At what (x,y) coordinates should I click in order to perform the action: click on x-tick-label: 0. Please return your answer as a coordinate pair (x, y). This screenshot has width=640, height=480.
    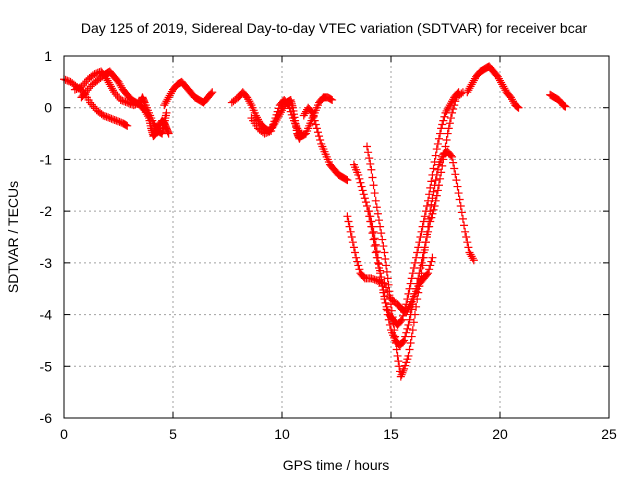
    Looking at the image, I should click on (64, 434).